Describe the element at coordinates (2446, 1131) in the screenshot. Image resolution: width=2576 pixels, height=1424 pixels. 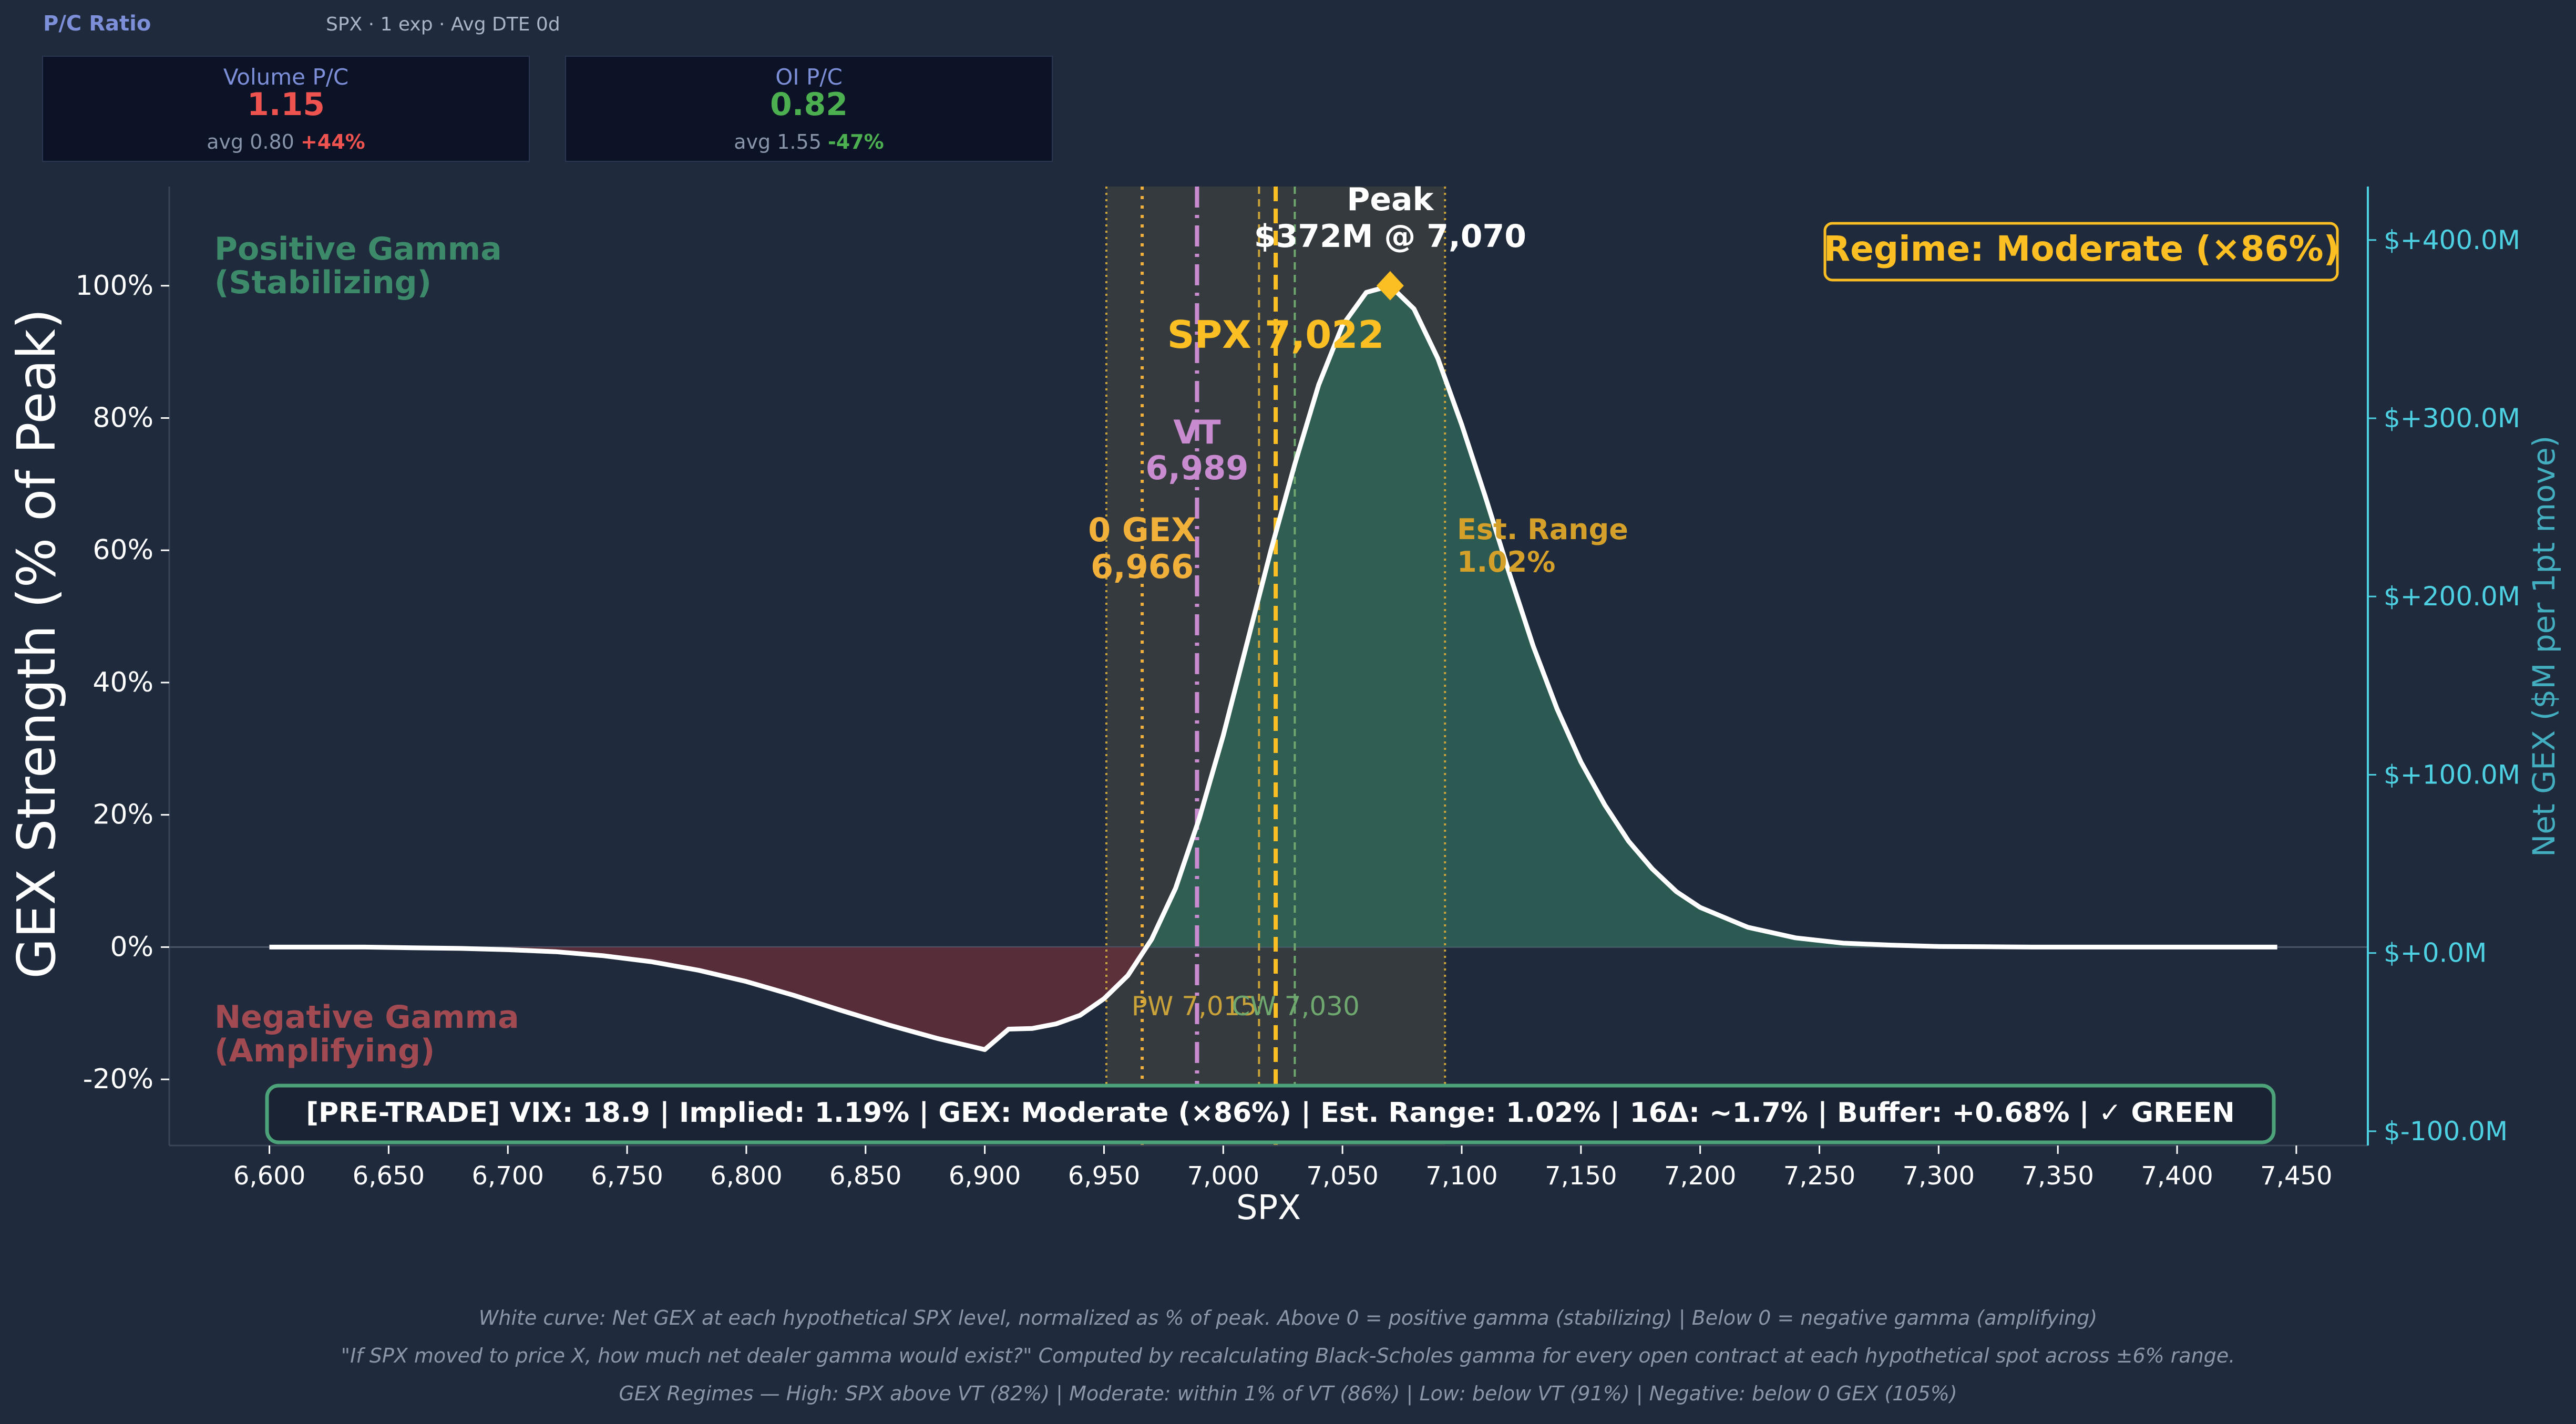
I see `y2-tick-label: $-100.0M` at that location.